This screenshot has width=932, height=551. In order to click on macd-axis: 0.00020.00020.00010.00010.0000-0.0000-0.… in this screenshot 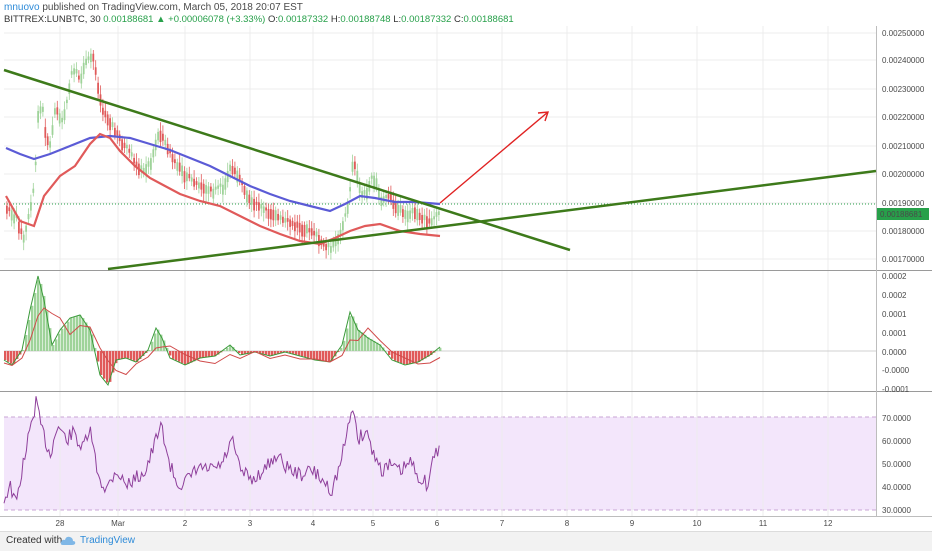, I will do `click(896, 333)`.